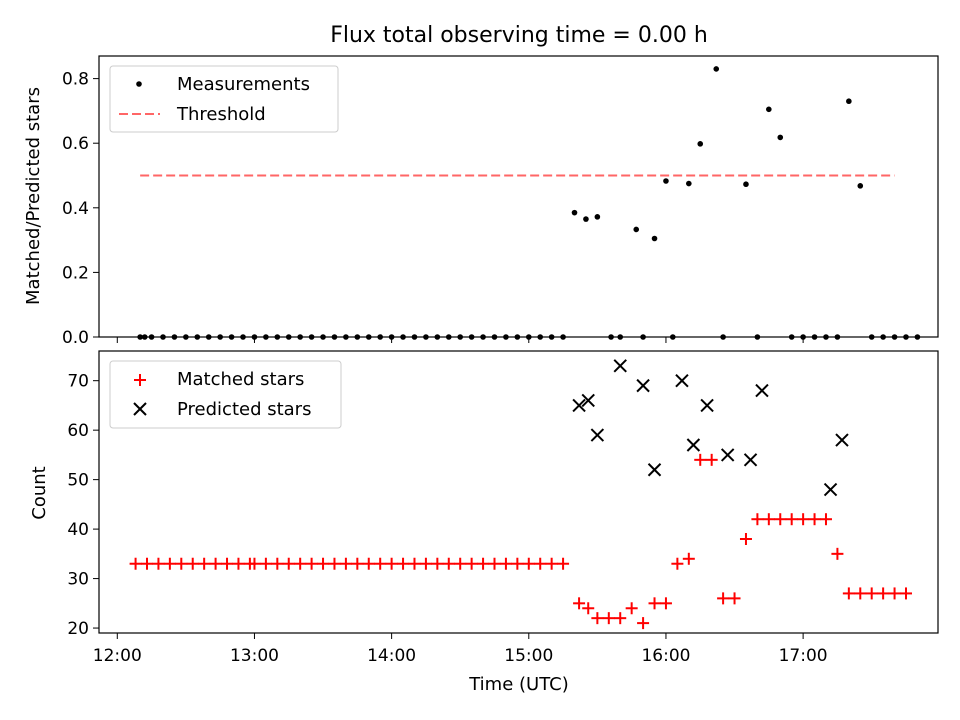 The image size is (960, 720). What do you see at coordinates (75, 338) in the screenshot?
I see `top-y-tick-label: 0.0` at bounding box center [75, 338].